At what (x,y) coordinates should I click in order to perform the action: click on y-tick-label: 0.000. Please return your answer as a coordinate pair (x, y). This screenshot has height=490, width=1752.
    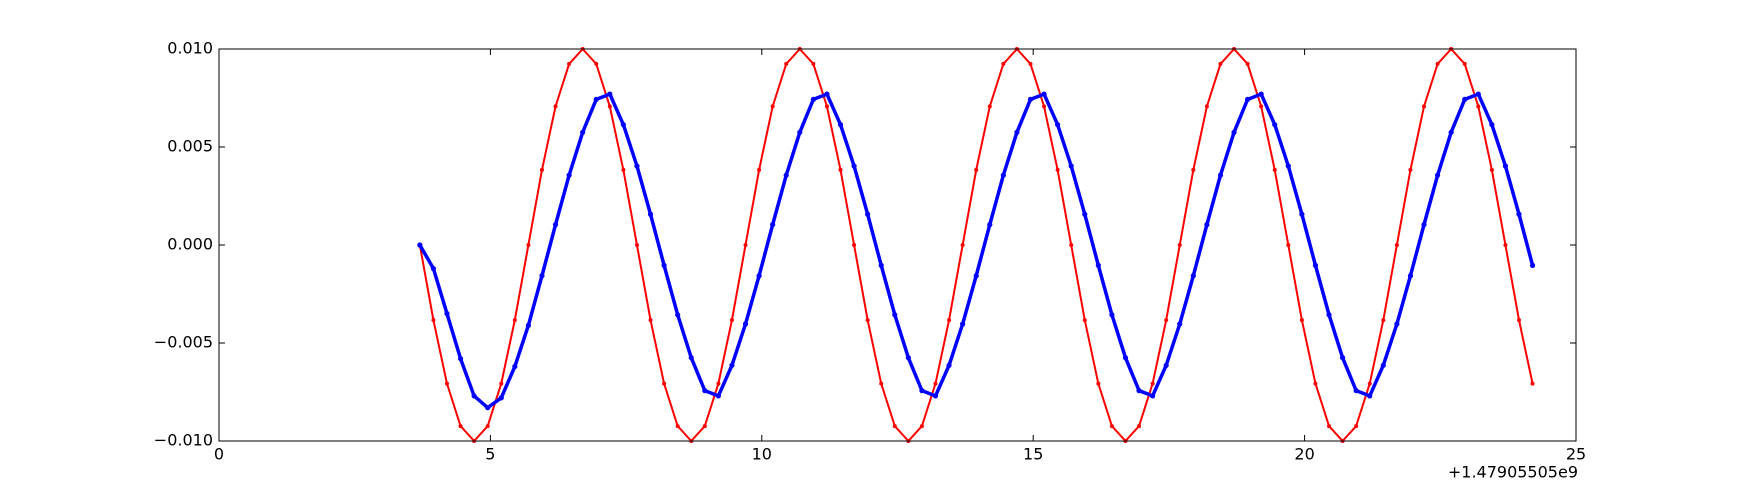
    Looking at the image, I should click on (190, 244).